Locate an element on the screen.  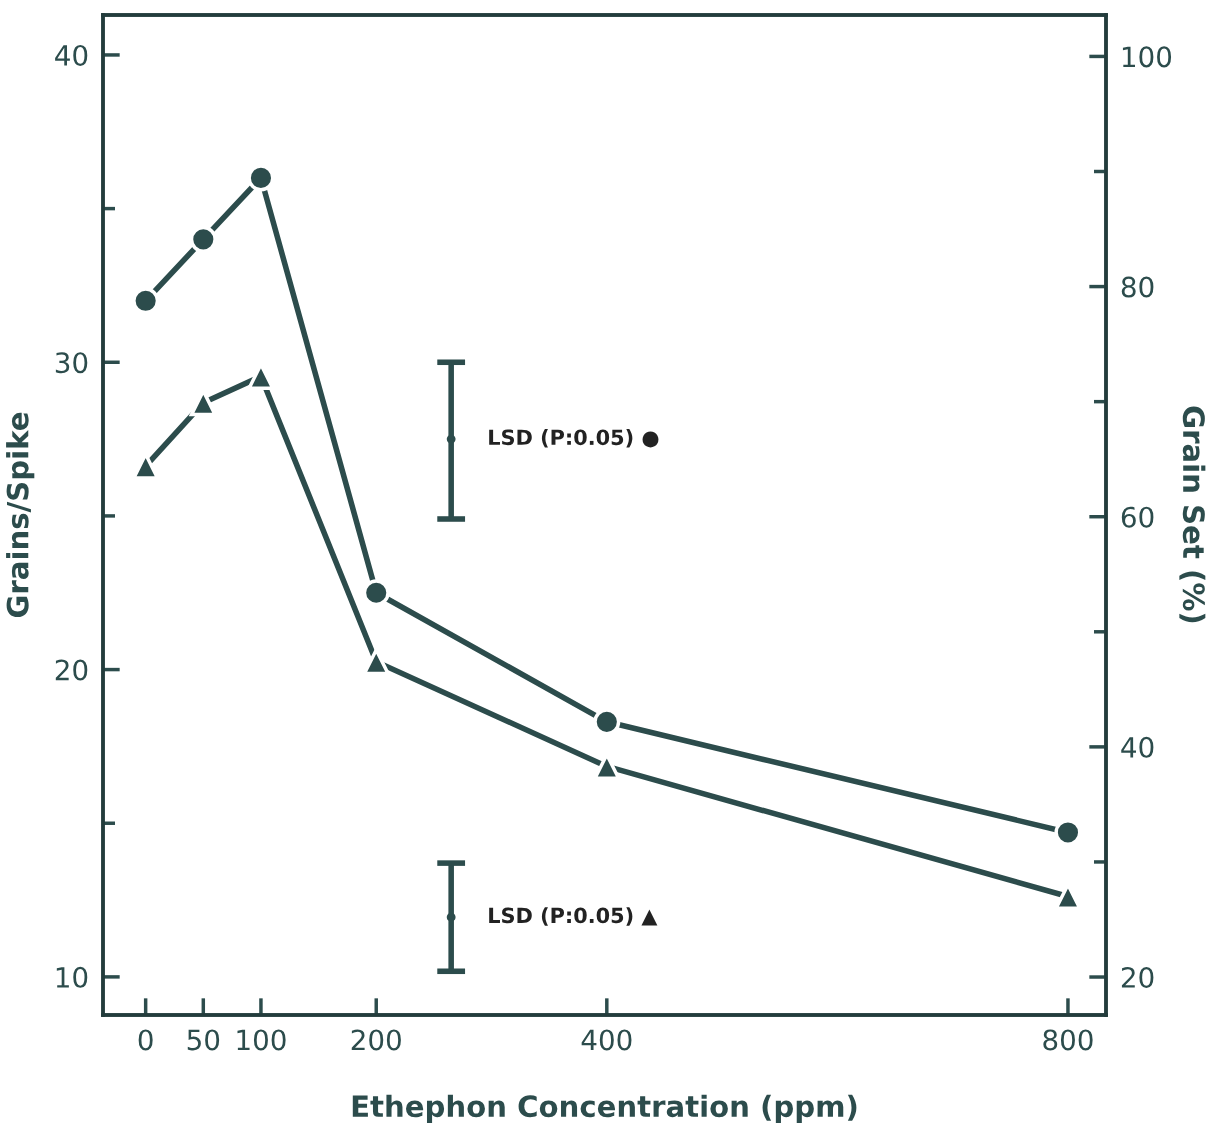
y-tick-label: 20 is located at coordinates (71, 670).